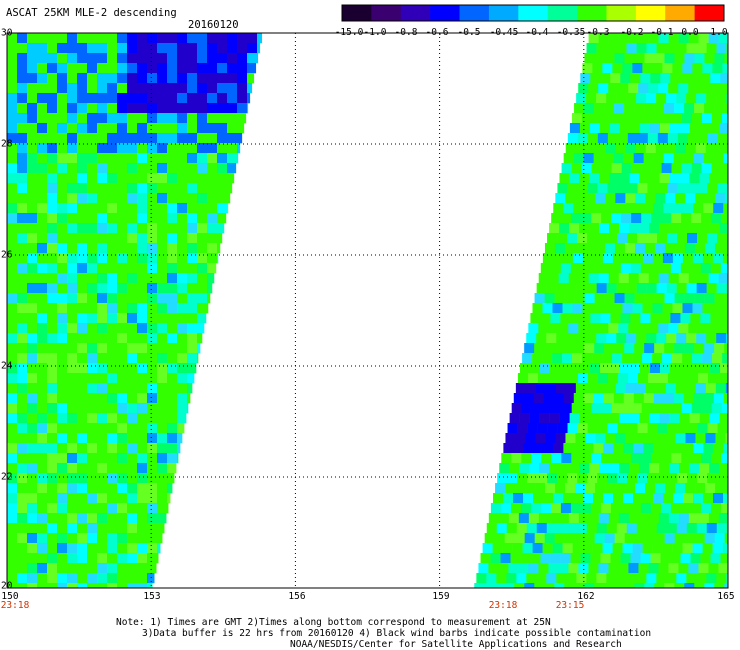  What do you see at coordinates (571, 32) in the screenshot?
I see `colorbar-label: -0.35` at bounding box center [571, 32].